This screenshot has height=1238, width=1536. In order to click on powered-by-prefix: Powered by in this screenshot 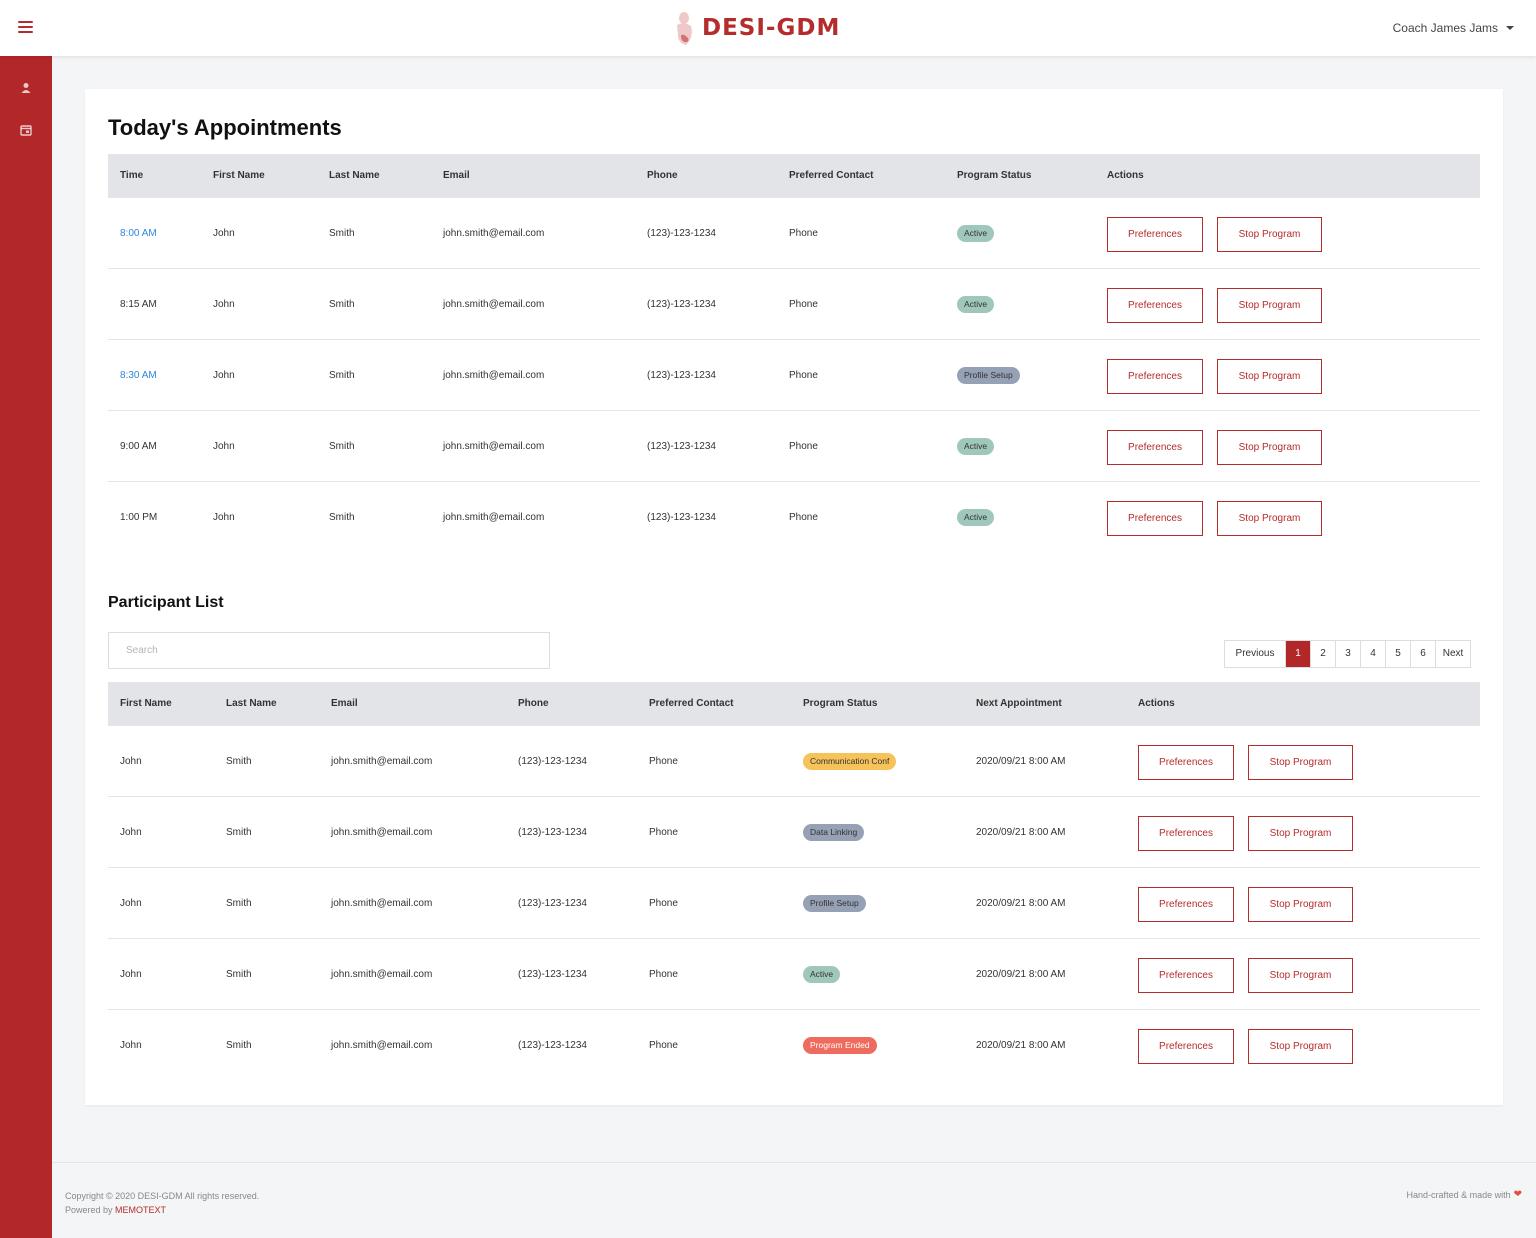, I will do `click(90, 1210)`.